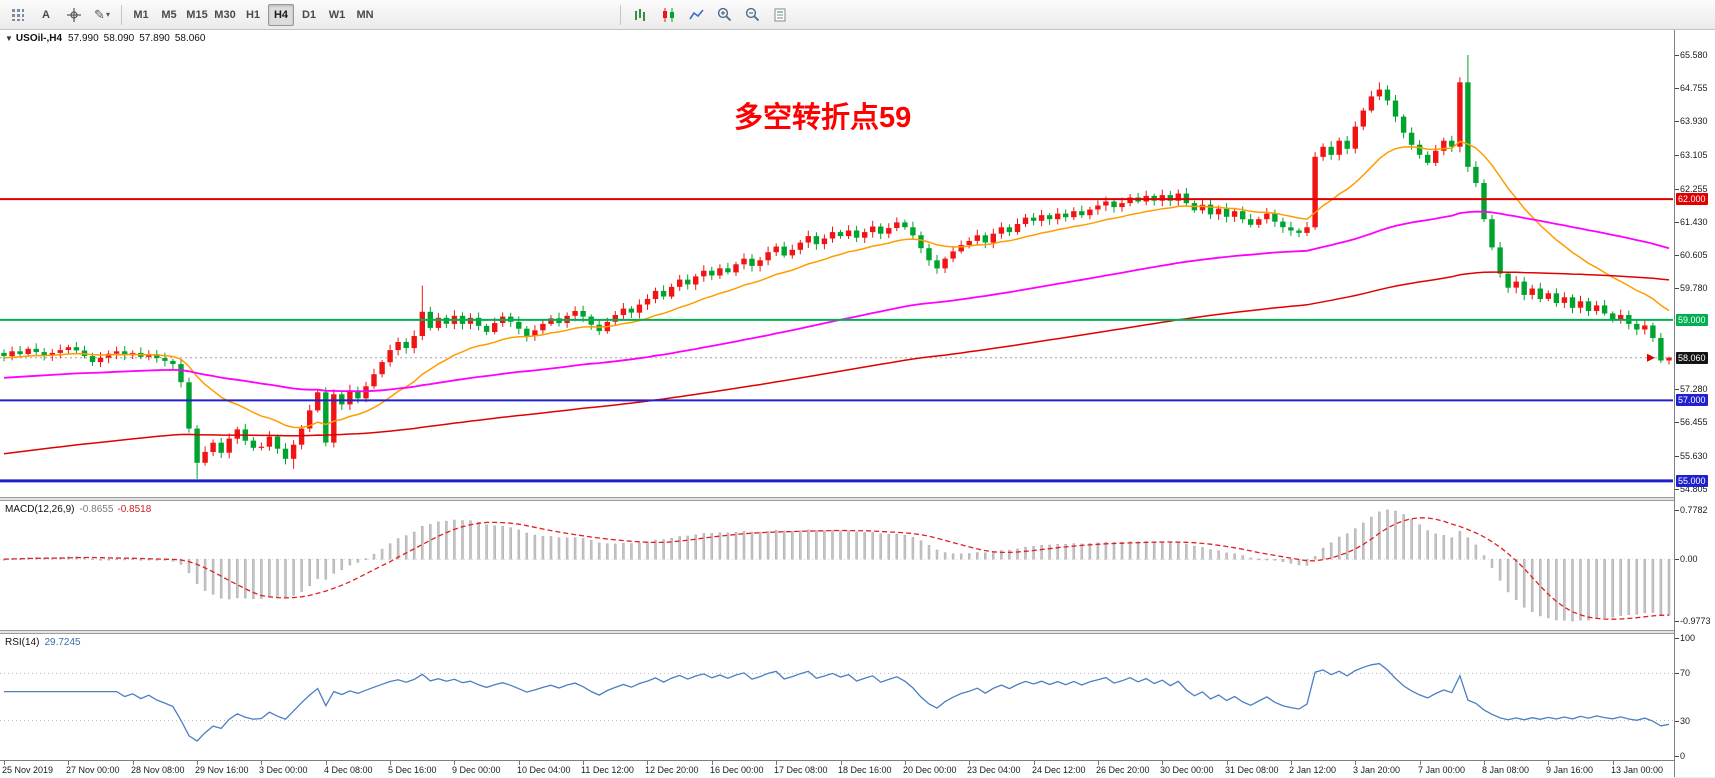 This screenshot has width=1715, height=778. I want to click on price-arrow-marker, so click(1651, 357).